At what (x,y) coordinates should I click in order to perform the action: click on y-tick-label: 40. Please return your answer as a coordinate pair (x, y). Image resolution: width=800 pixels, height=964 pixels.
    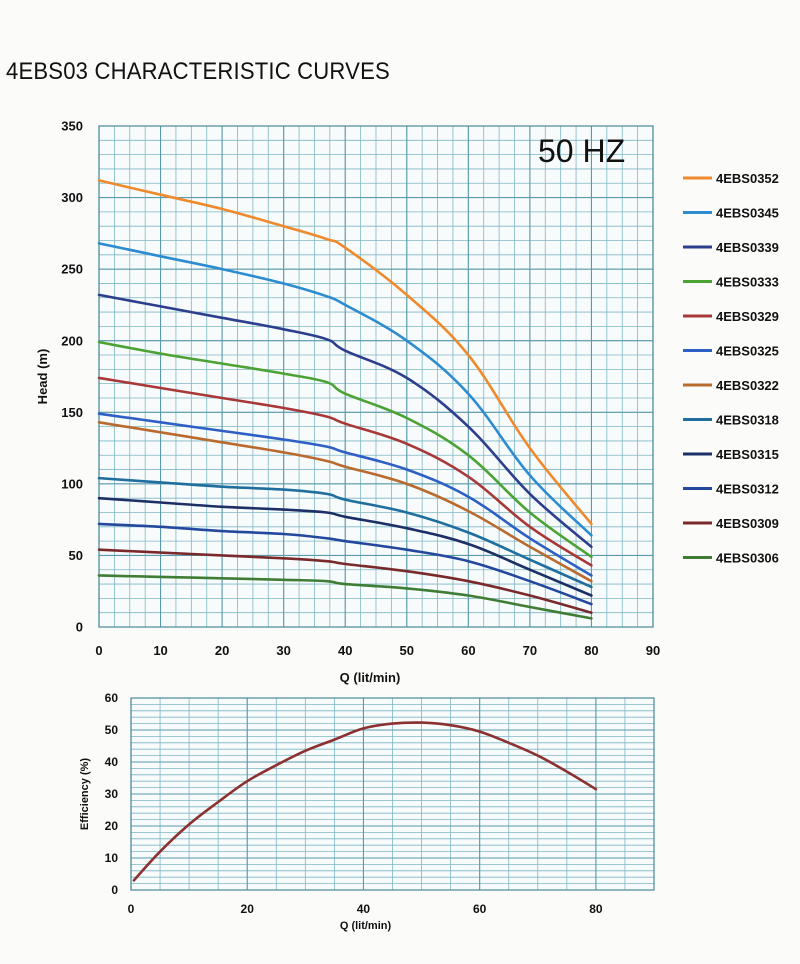
    Looking at the image, I should click on (112, 762).